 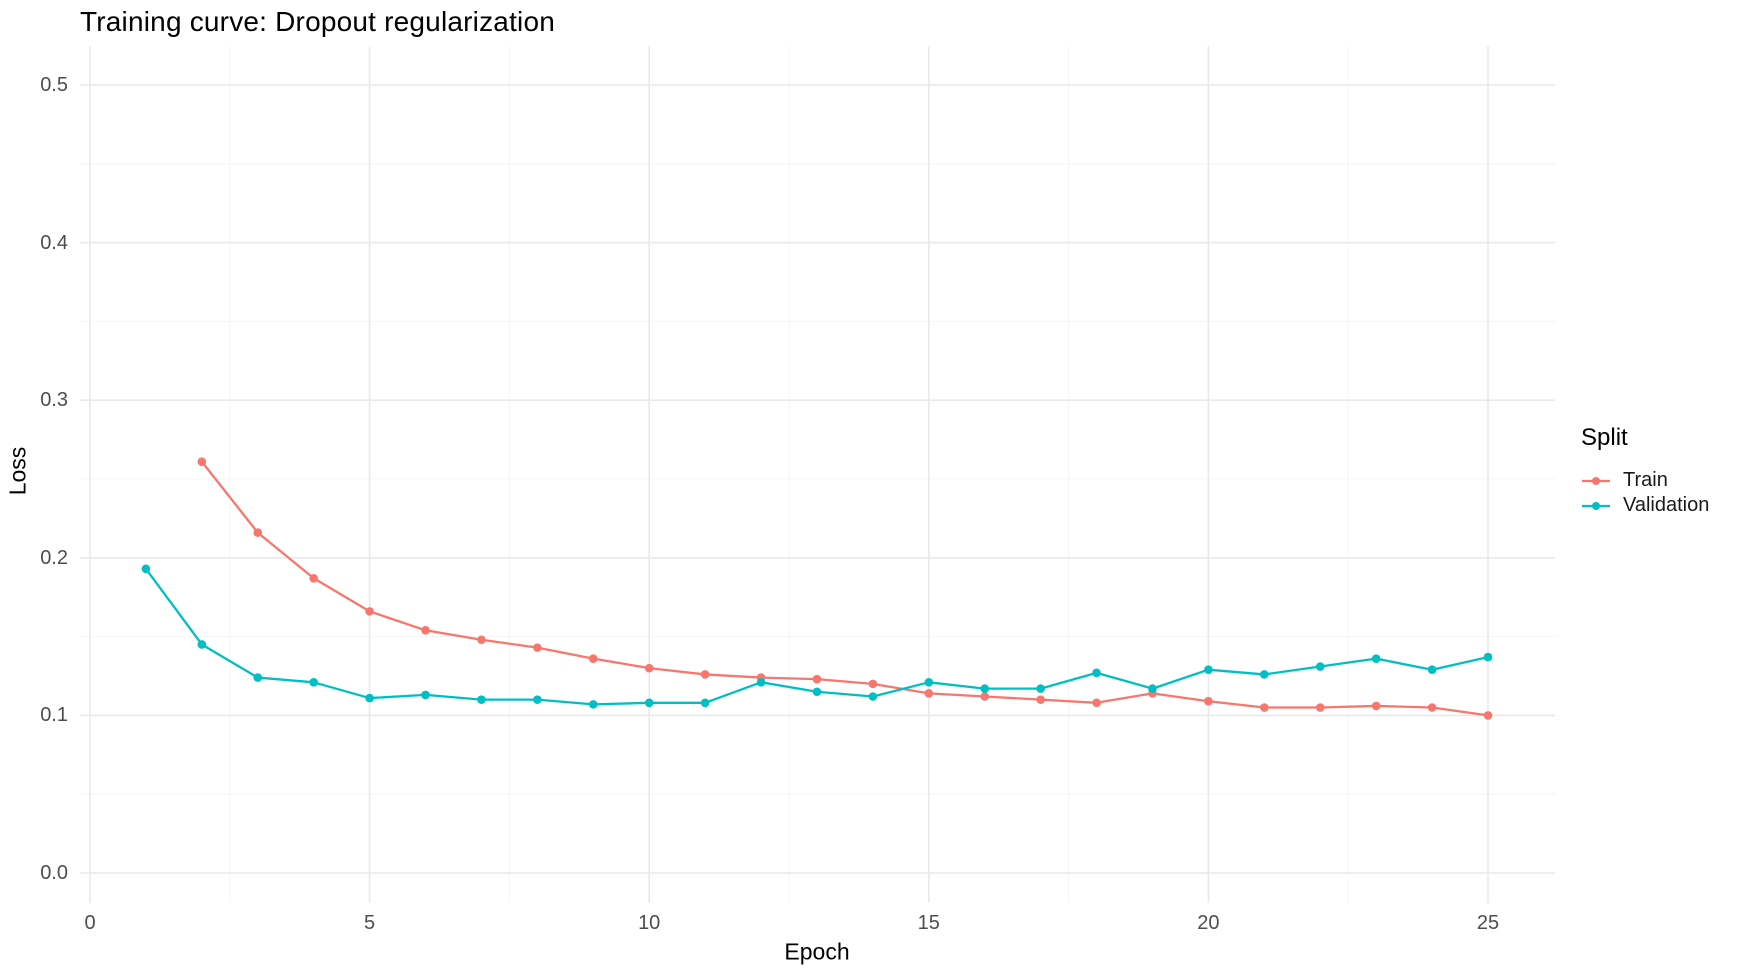 I want to click on x-axis-title: Epoch, so click(x=817, y=951).